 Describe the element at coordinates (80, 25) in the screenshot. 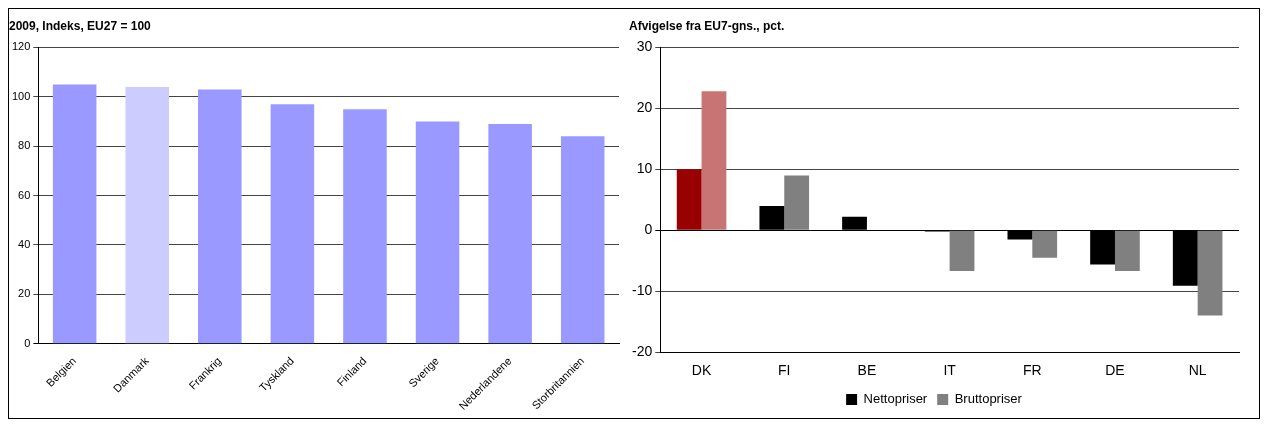

I see `chart-title: 2009, Indeks, EU27 = 100` at that location.